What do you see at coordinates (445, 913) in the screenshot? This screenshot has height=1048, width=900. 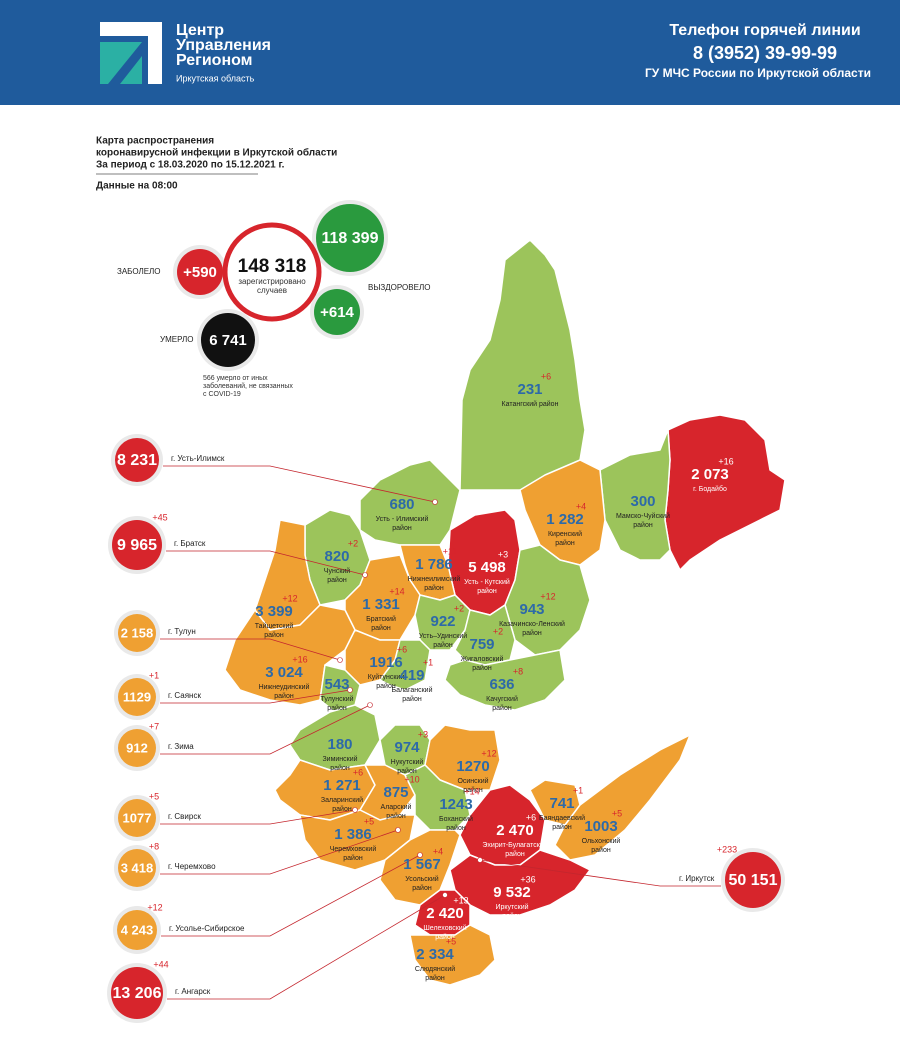 I see `district-count: 2 420` at bounding box center [445, 913].